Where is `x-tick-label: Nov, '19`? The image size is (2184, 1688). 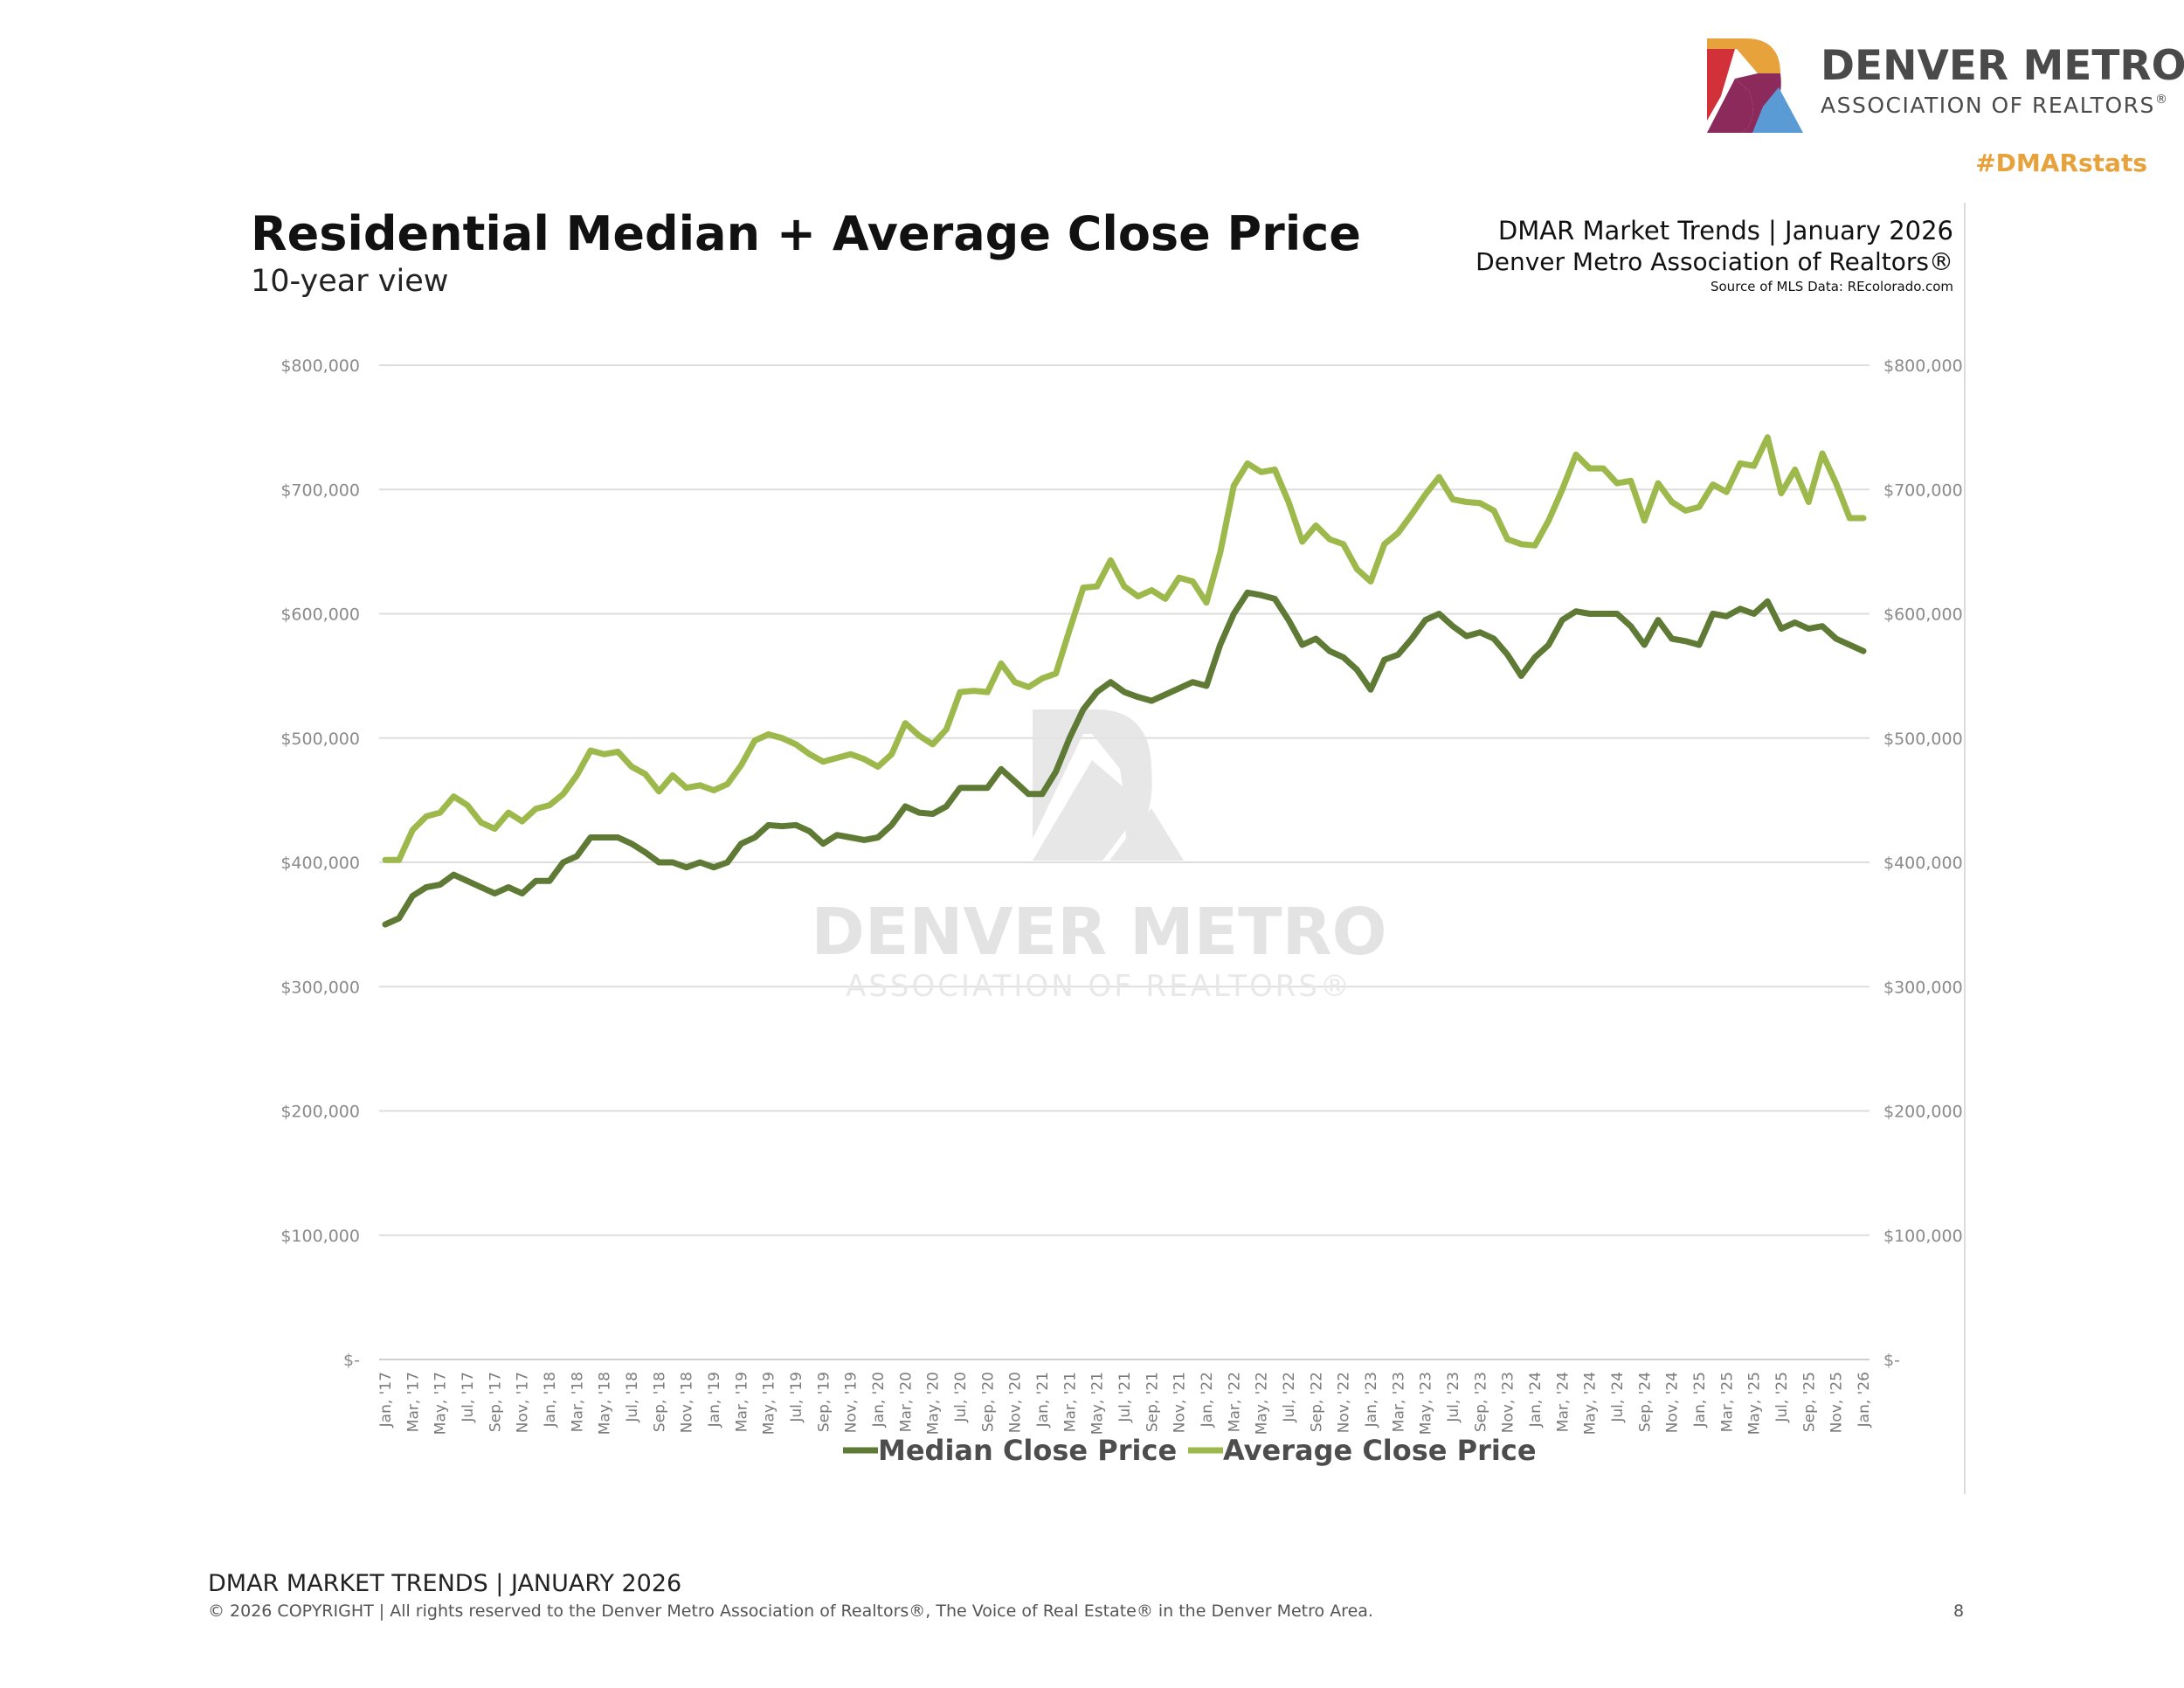
x-tick-label: Nov, '19 is located at coordinates (851, 1402).